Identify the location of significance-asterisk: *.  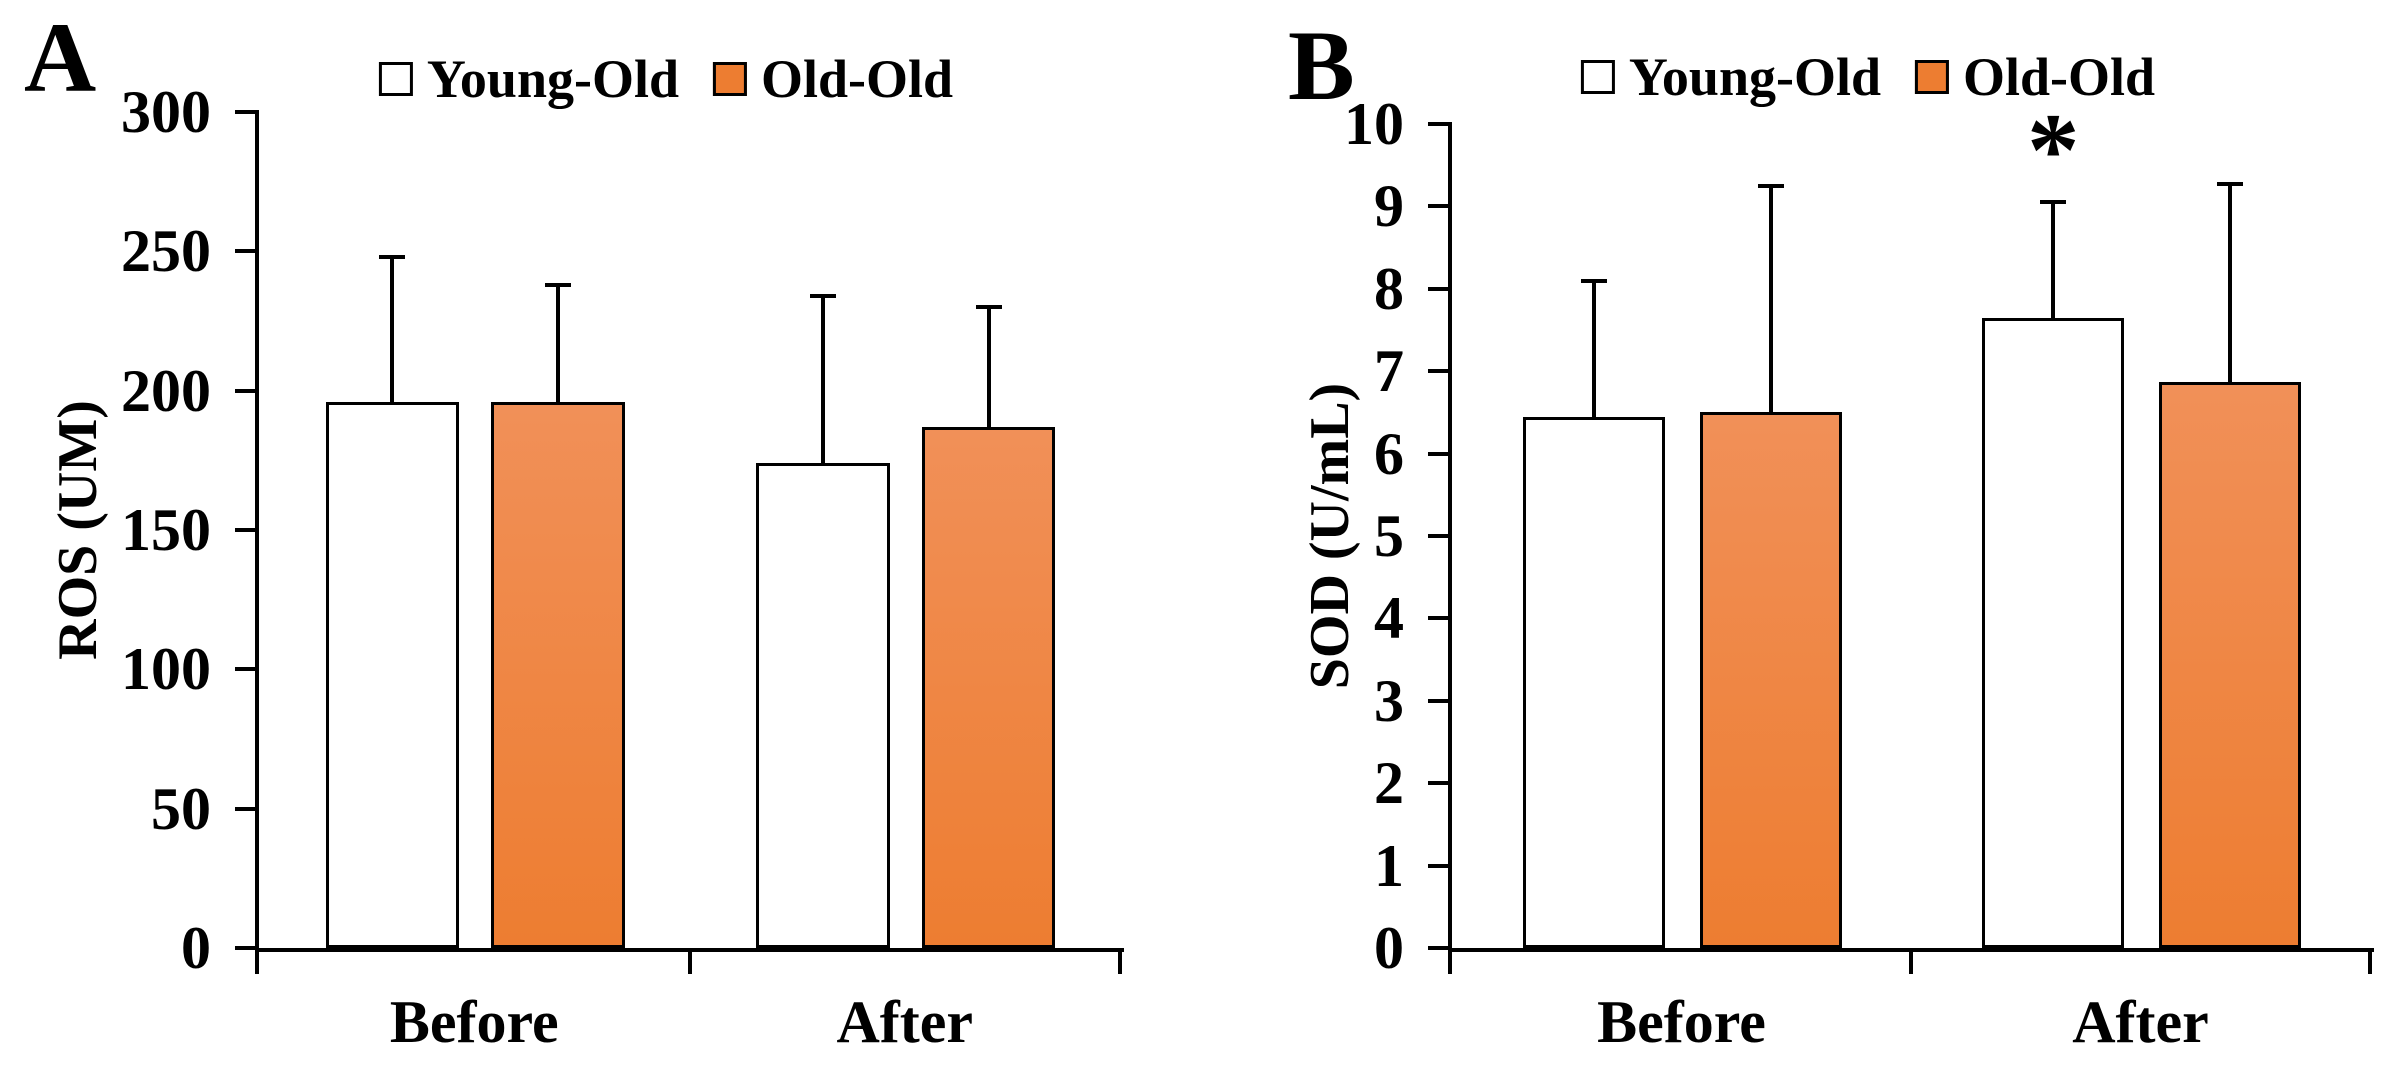
(2053, 150).